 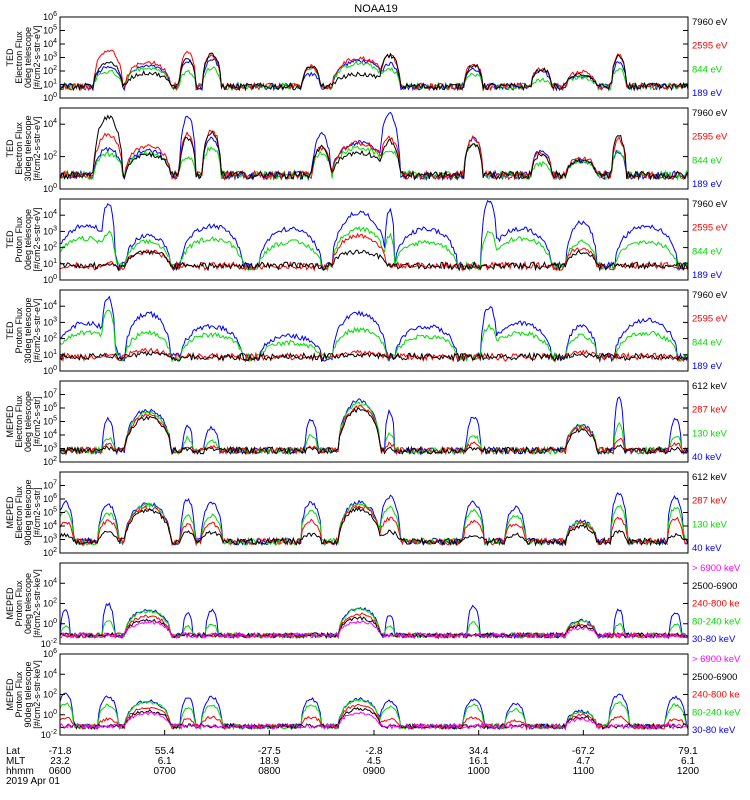 What do you see at coordinates (48, 499) in the screenshot?
I see `panel-6-ytick-base-4: 10` at bounding box center [48, 499].